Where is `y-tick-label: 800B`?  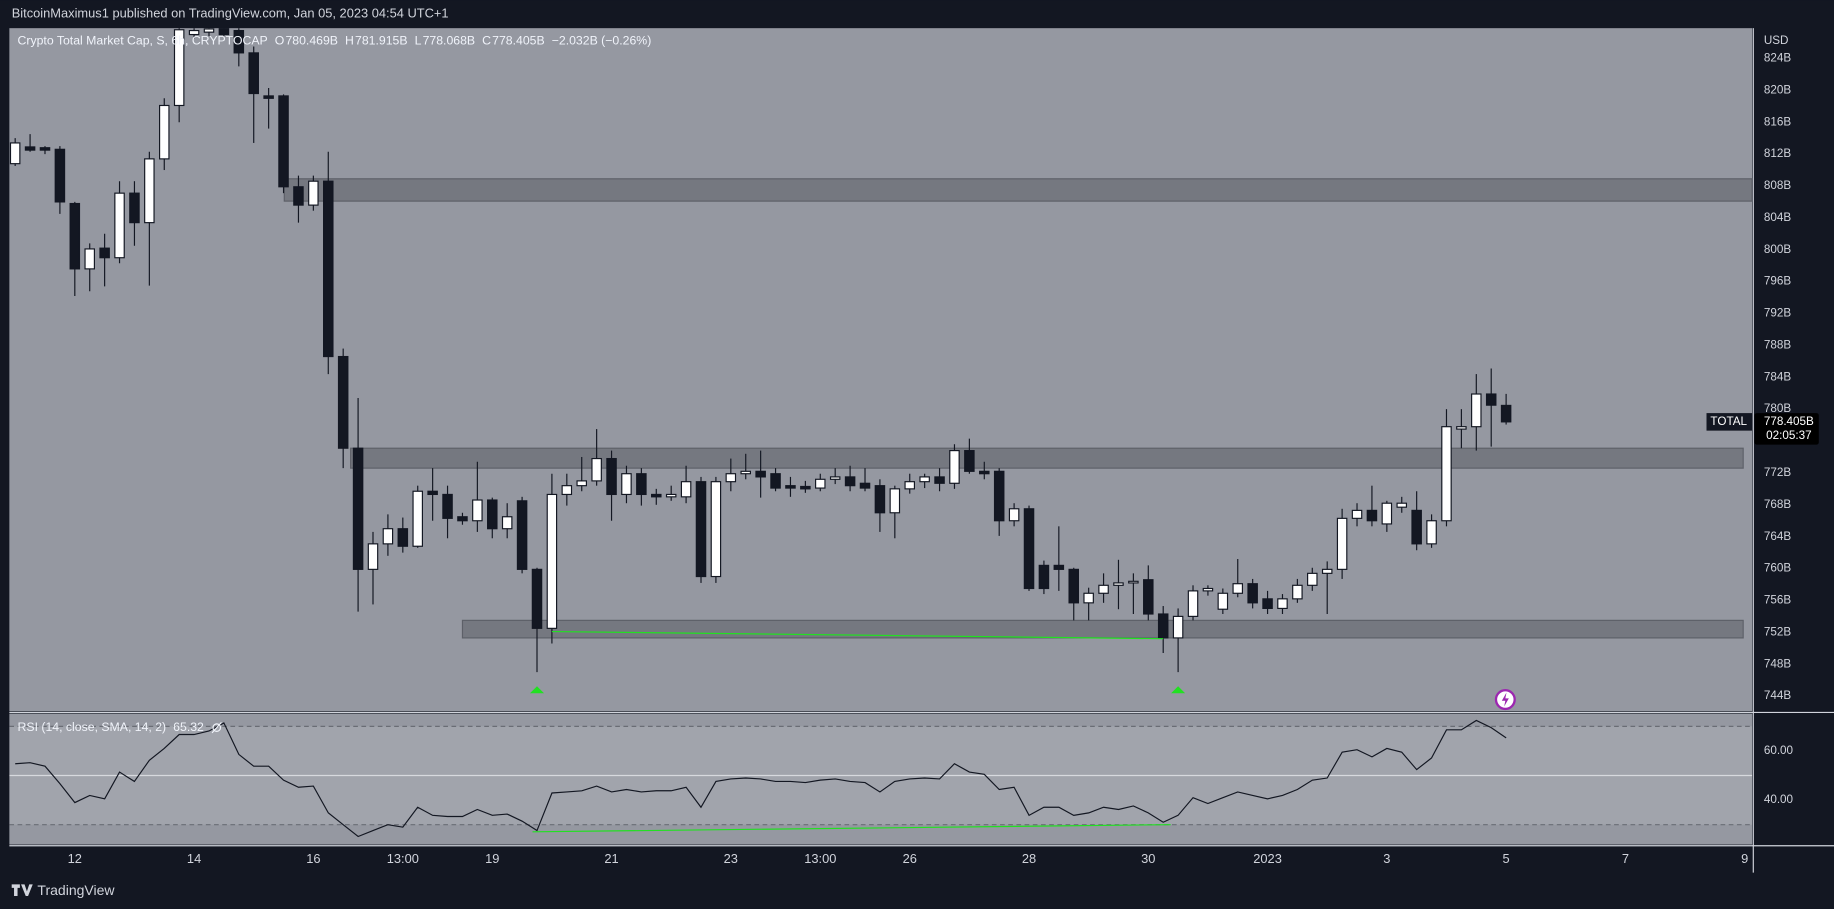
y-tick-label: 800B is located at coordinates (1778, 249).